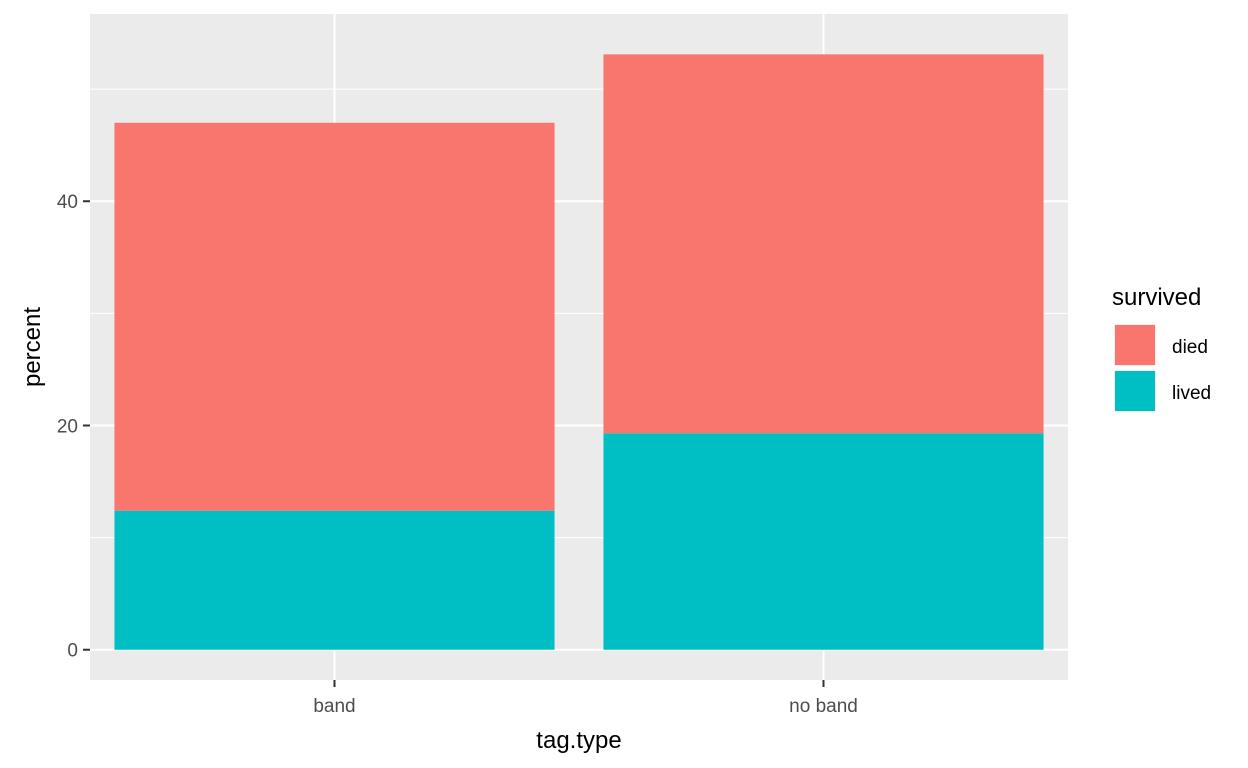 This screenshot has height=768, width=1248. Describe the element at coordinates (1191, 393) in the screenshot. I see `legend-label-lived: lived` at that location.